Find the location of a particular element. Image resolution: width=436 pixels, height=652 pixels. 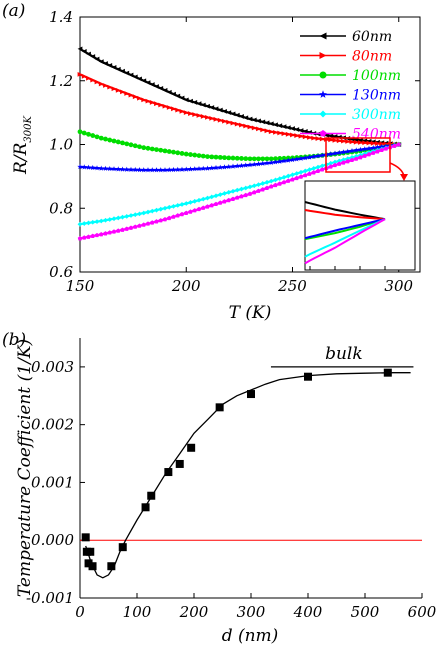

inset-lines is located at coordinates (345, 235).